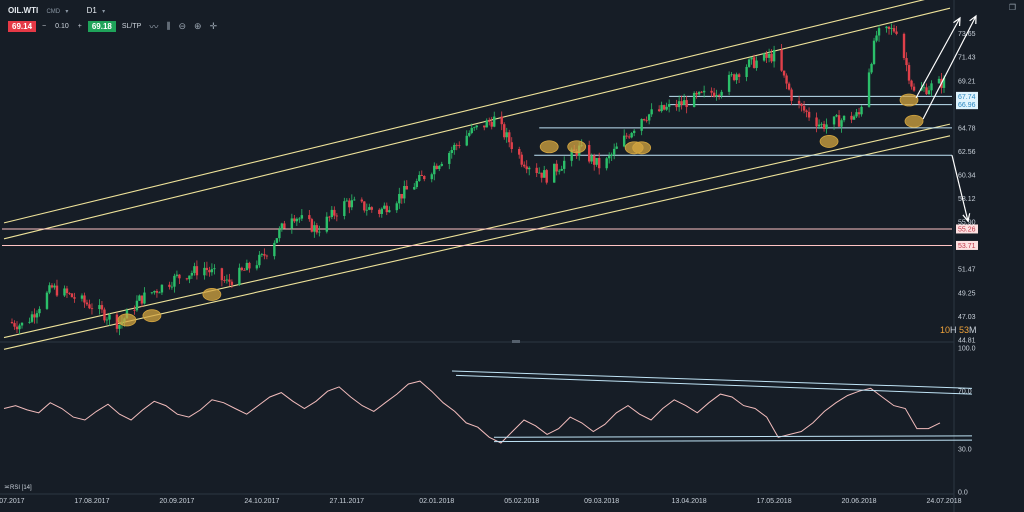 Image resolution: width=1024 pixels, height=512 pixels. Describe the element at coordinates (198, 26) in the screenshot. I see `zoom-in-icon: ⊕` at that location.